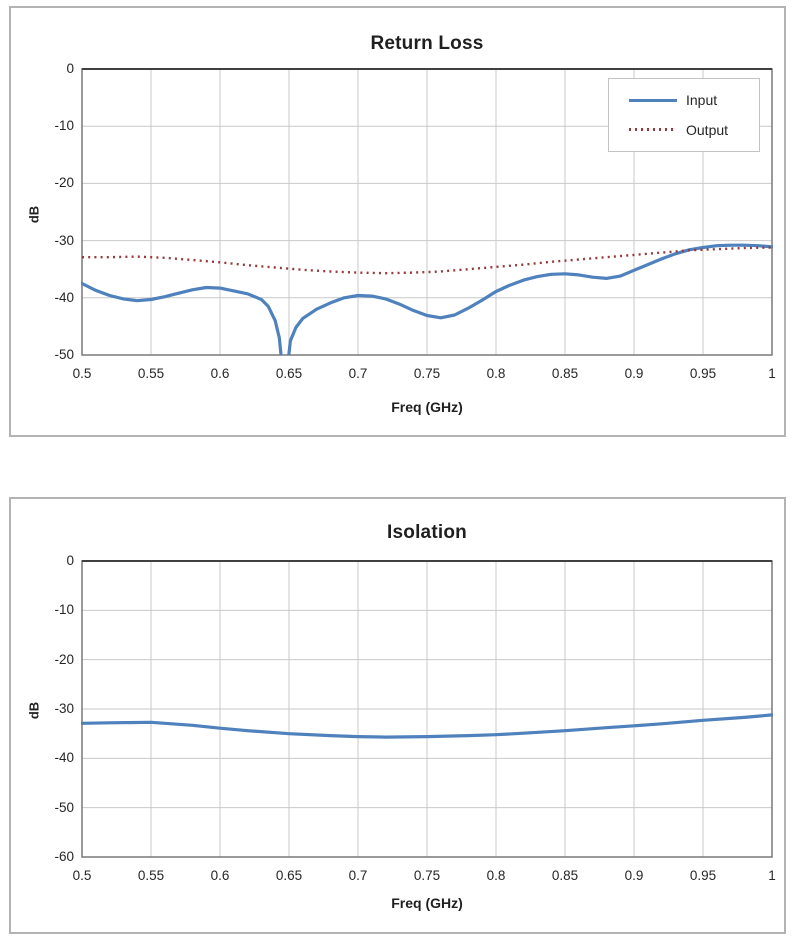  What do you see at coordinates (707, 129) in the screenshot?
I see `legend-label-output: Output` at bounding box center [707, 129].